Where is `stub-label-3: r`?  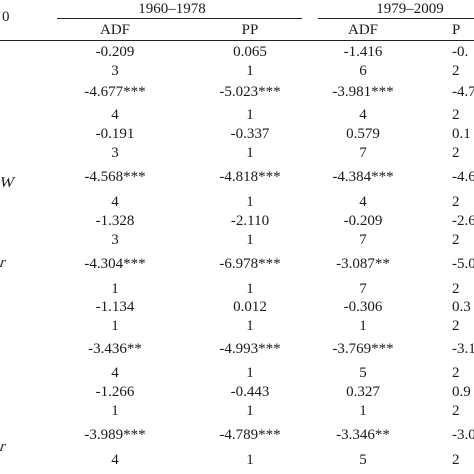
stub-label-3: r is located at coordinates (4, 447).